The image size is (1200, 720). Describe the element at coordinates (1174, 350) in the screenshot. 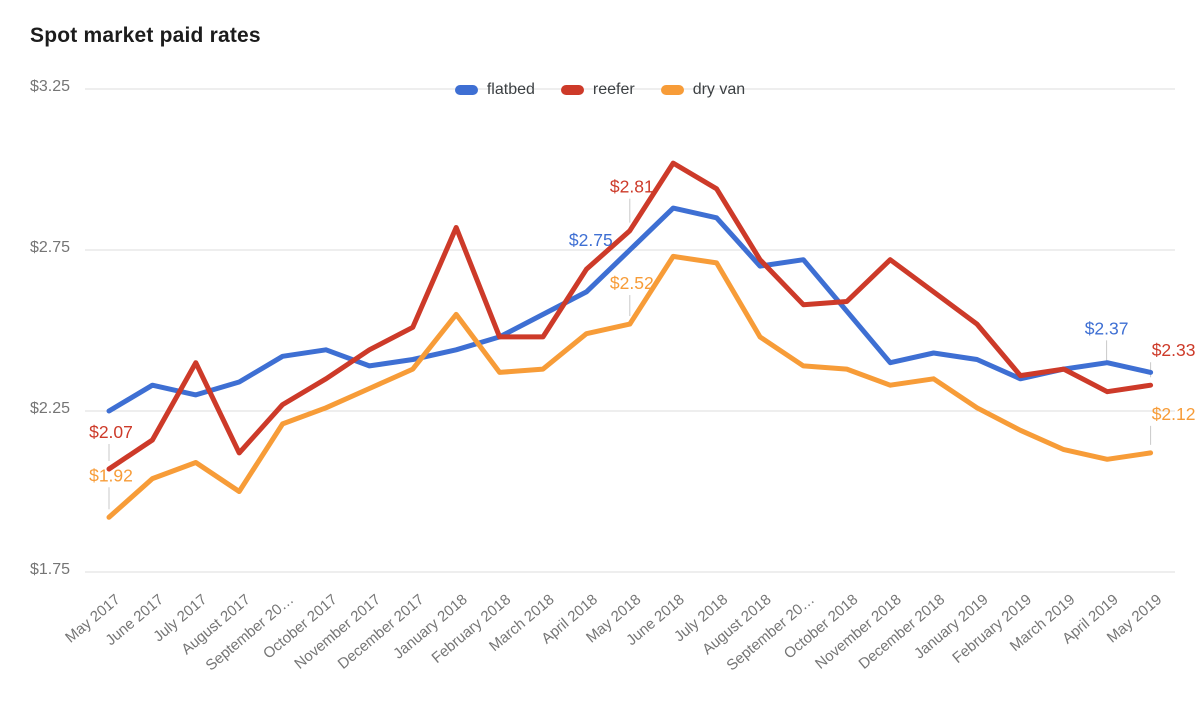

I see `point-annotation-reefer: $2.33` at that location.